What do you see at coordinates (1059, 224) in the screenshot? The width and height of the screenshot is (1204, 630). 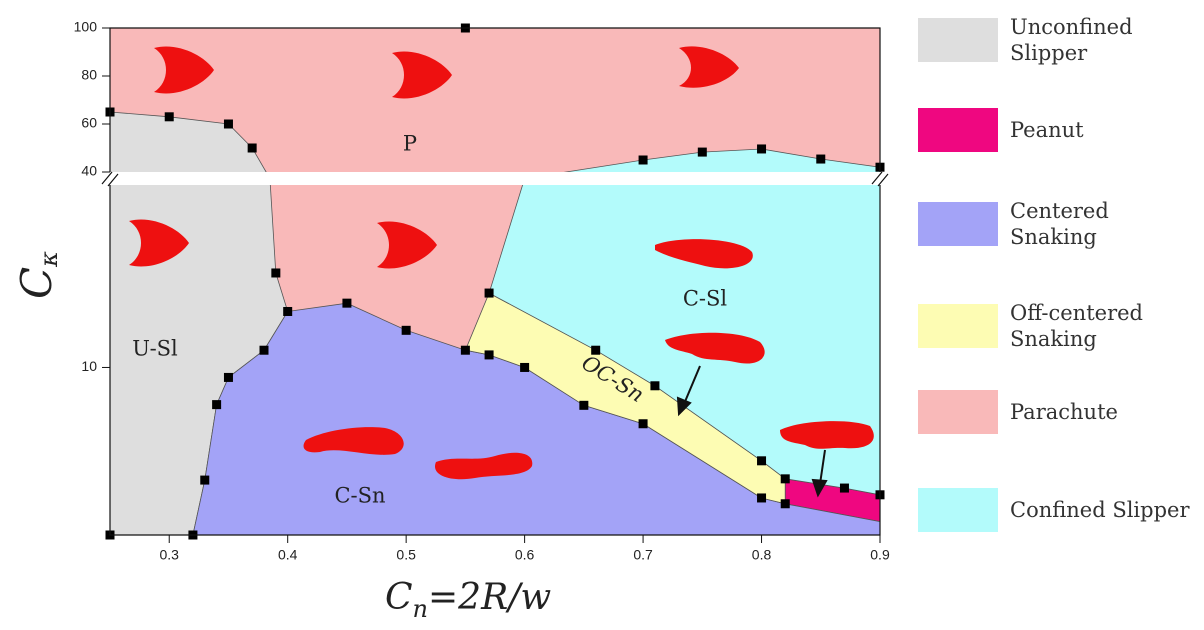 I see `legend-label: Centered Snaking` at bounding box center [1059, 224].